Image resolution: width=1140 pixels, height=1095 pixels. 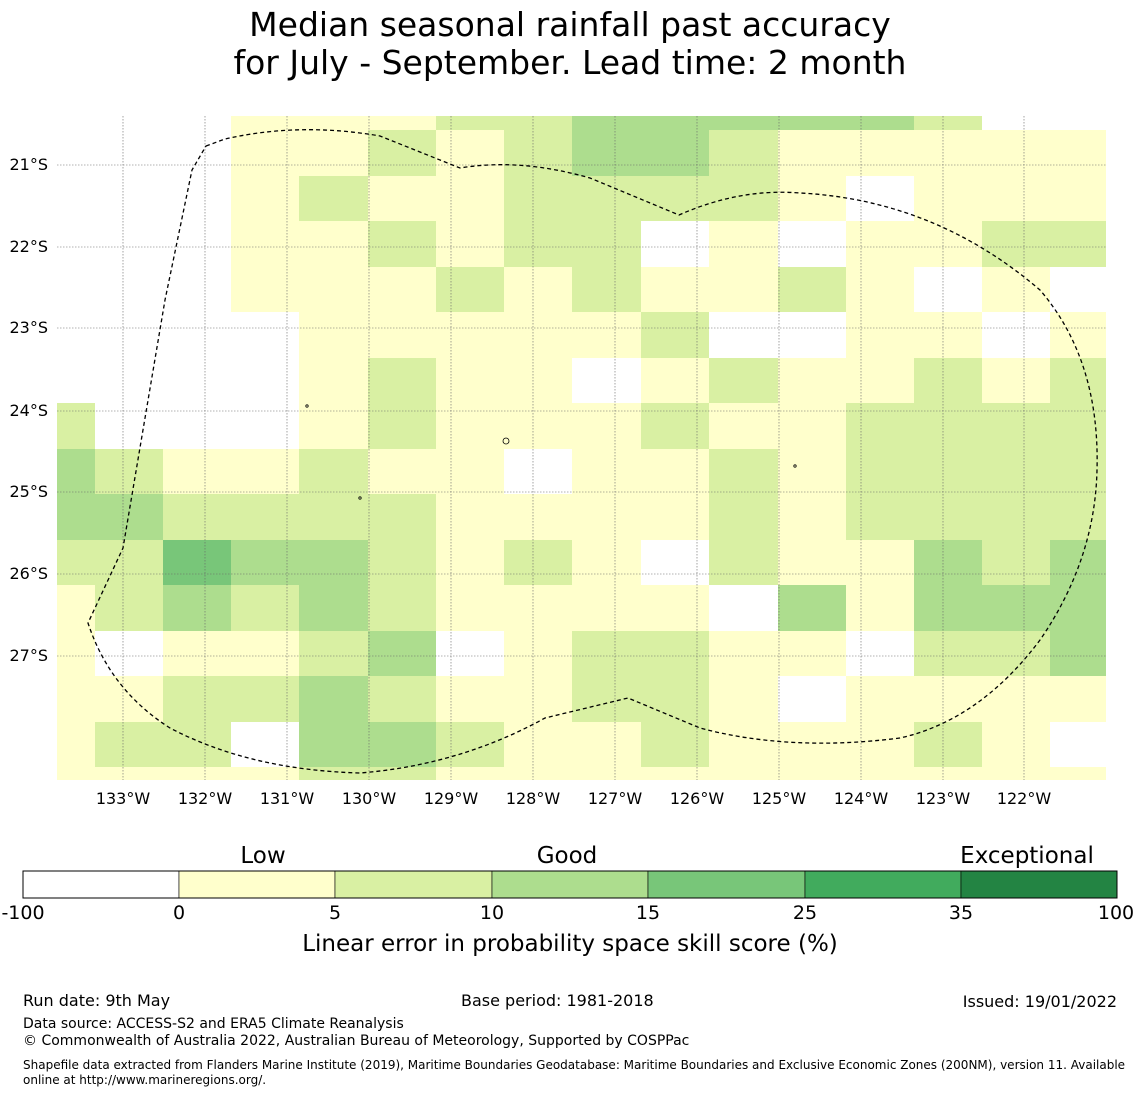 I want to click on colorbar-swatch, so click(x=570, y=884).